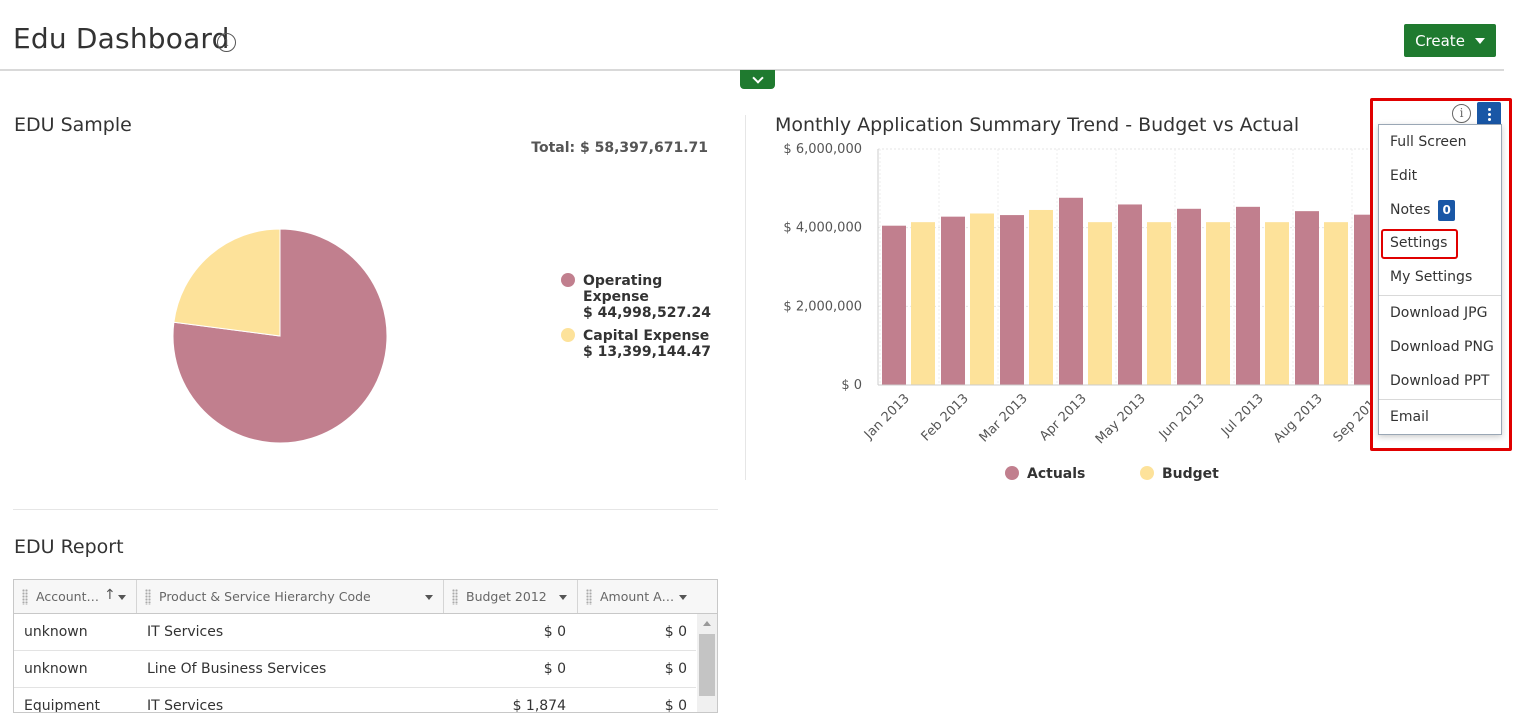 The height and width of the screenshot is (713, 1520). What do you see at coordinates (110, 595) in the screenshot?
I see `sort-ascending-icon: ↑` at bounding box center [110, 595].